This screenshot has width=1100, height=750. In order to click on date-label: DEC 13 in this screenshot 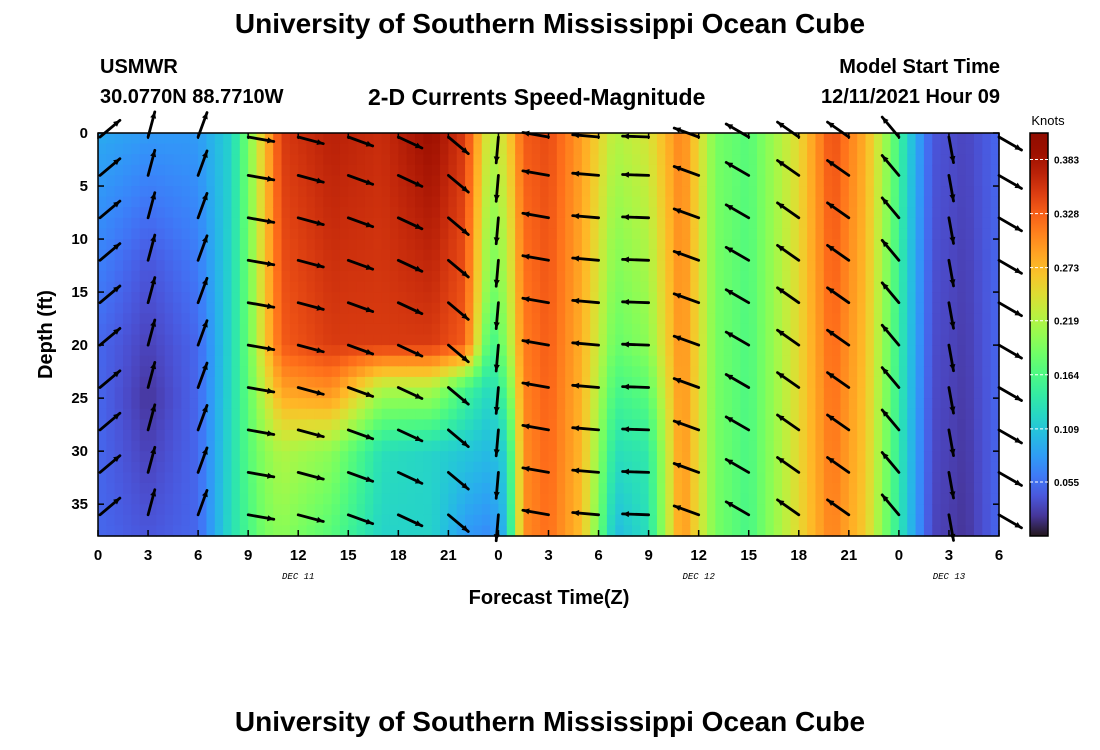, I will do `click(949, 577)`.